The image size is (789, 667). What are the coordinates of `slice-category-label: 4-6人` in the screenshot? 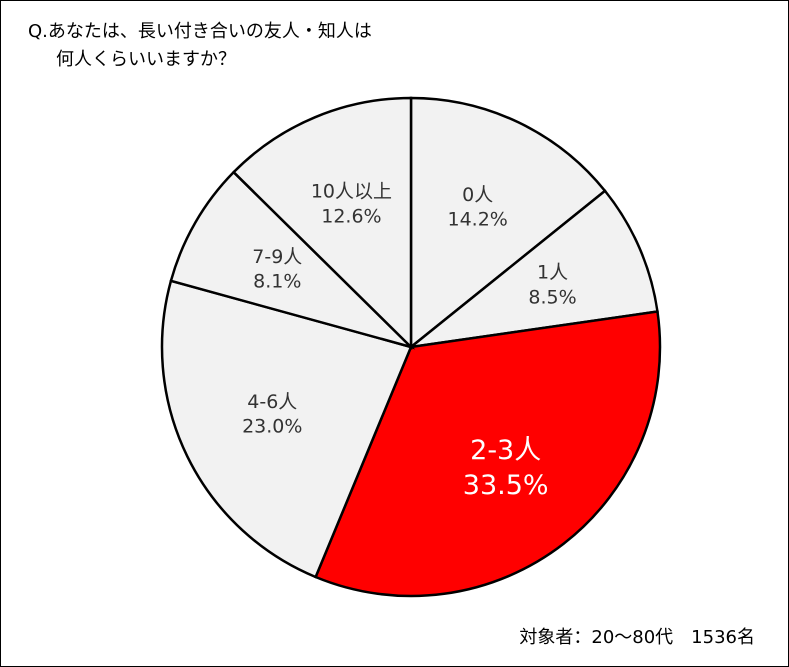 It's located at (272, 402).